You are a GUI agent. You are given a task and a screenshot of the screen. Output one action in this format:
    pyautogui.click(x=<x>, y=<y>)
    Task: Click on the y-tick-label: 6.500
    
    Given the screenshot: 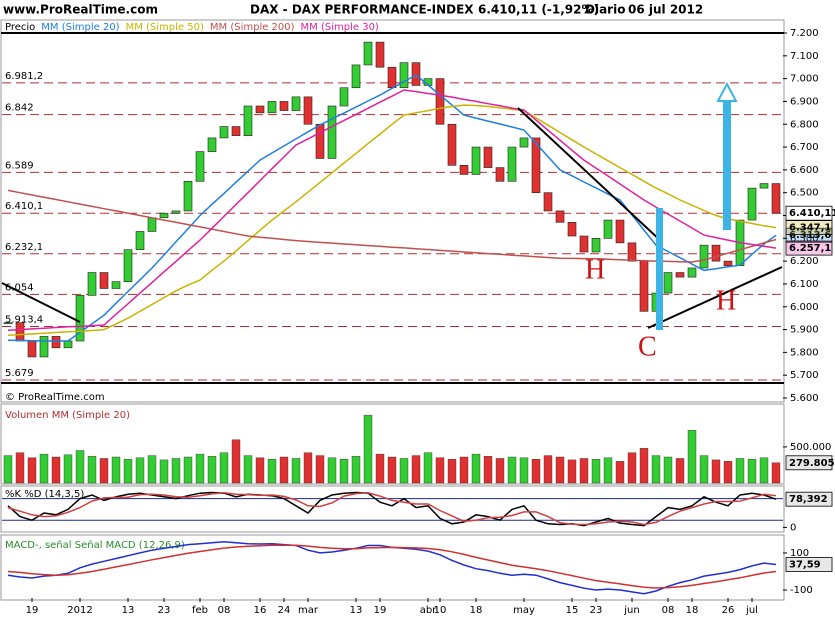 What is the action you would take?
    pyautogui.click(x=804, y=193)
    